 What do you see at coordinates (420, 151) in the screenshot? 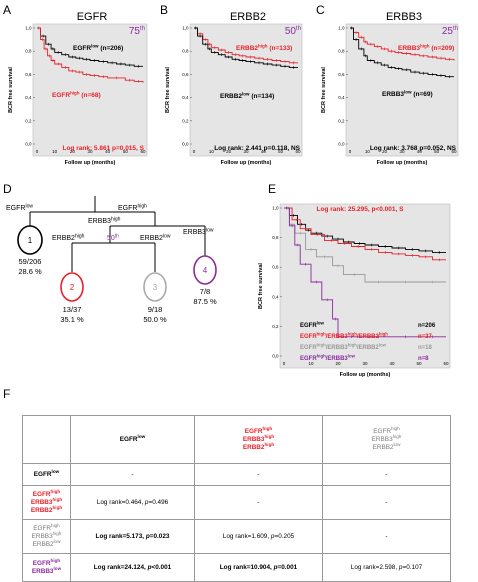
I see `chart-c-xtick-label-4: 40` at bounding box center [420, 151].